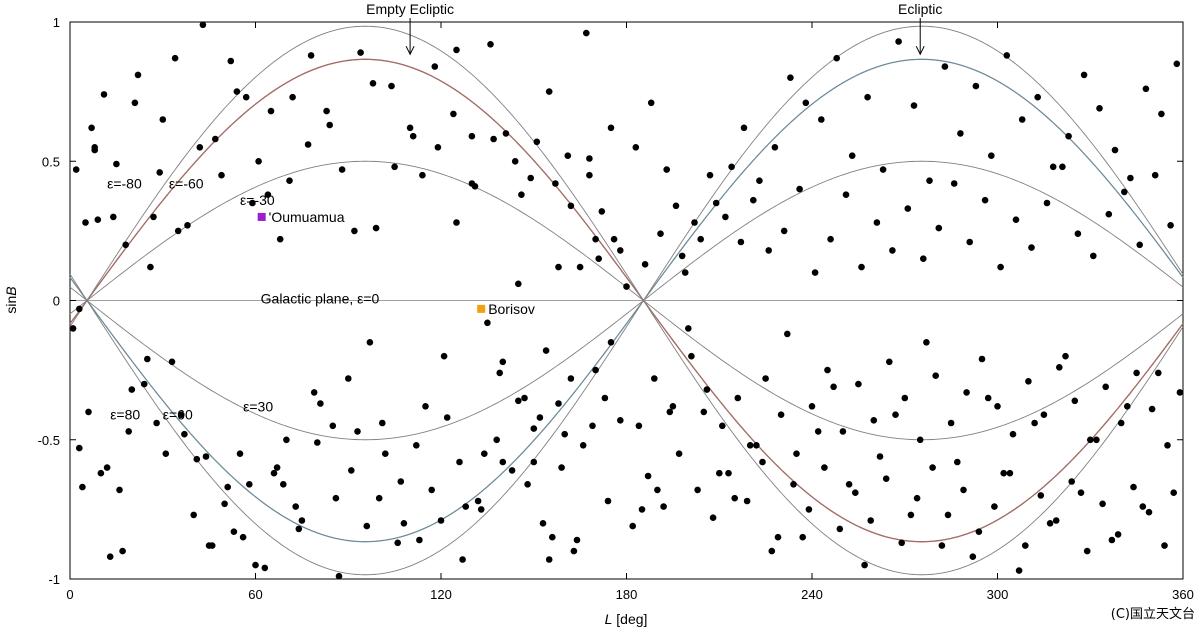 The width and height of the screenshot is (1200, 630). Describe the element at coordinates (257, 200) in the screenshot. I see `curve-label-1: ε=-30` at that location.